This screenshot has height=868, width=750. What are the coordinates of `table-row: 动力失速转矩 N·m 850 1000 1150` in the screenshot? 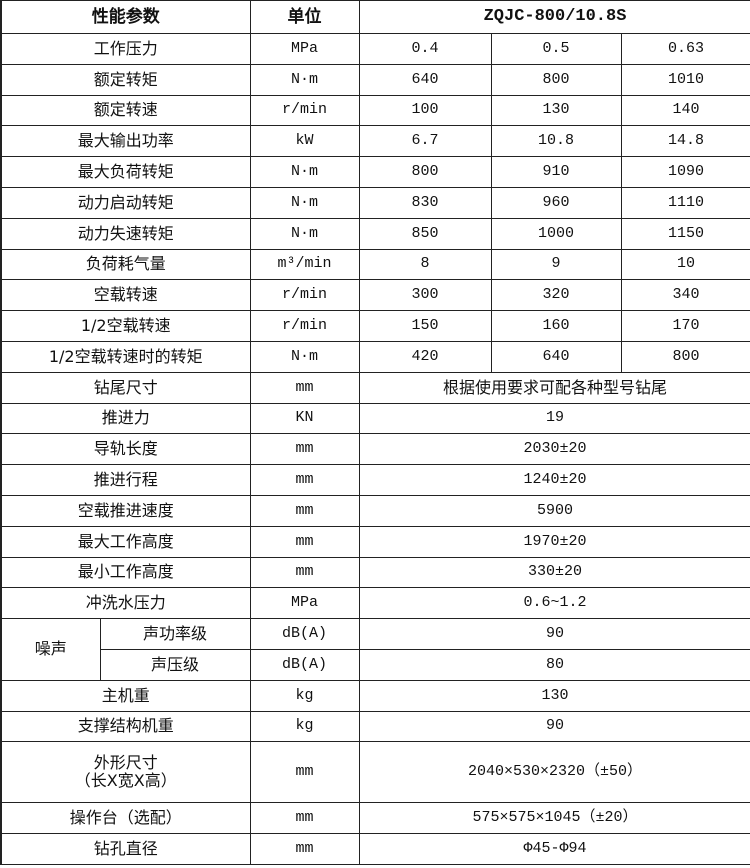 It's located at (375, 233).